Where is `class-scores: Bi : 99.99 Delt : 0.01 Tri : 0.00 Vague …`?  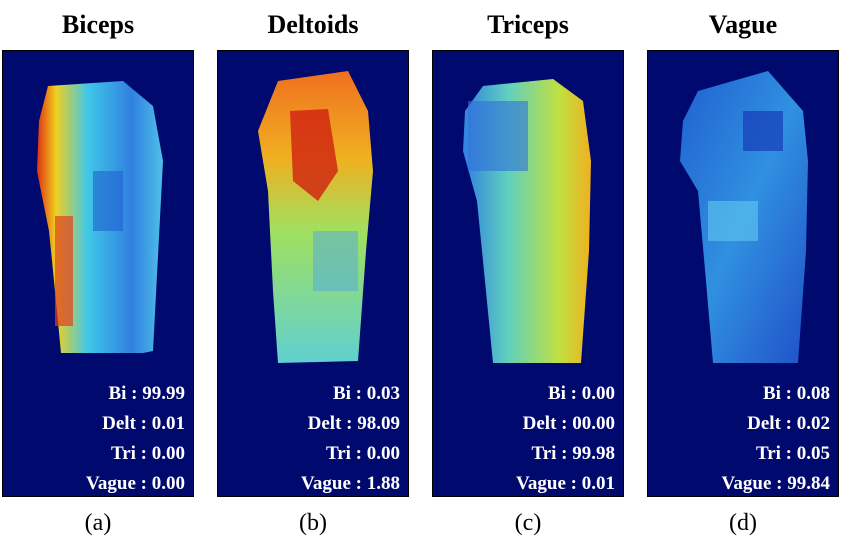
class-scores: Bi : 99.99 Delt : 0.01 Tri : 0.00 Vague … is located at coordinates (135, 437).